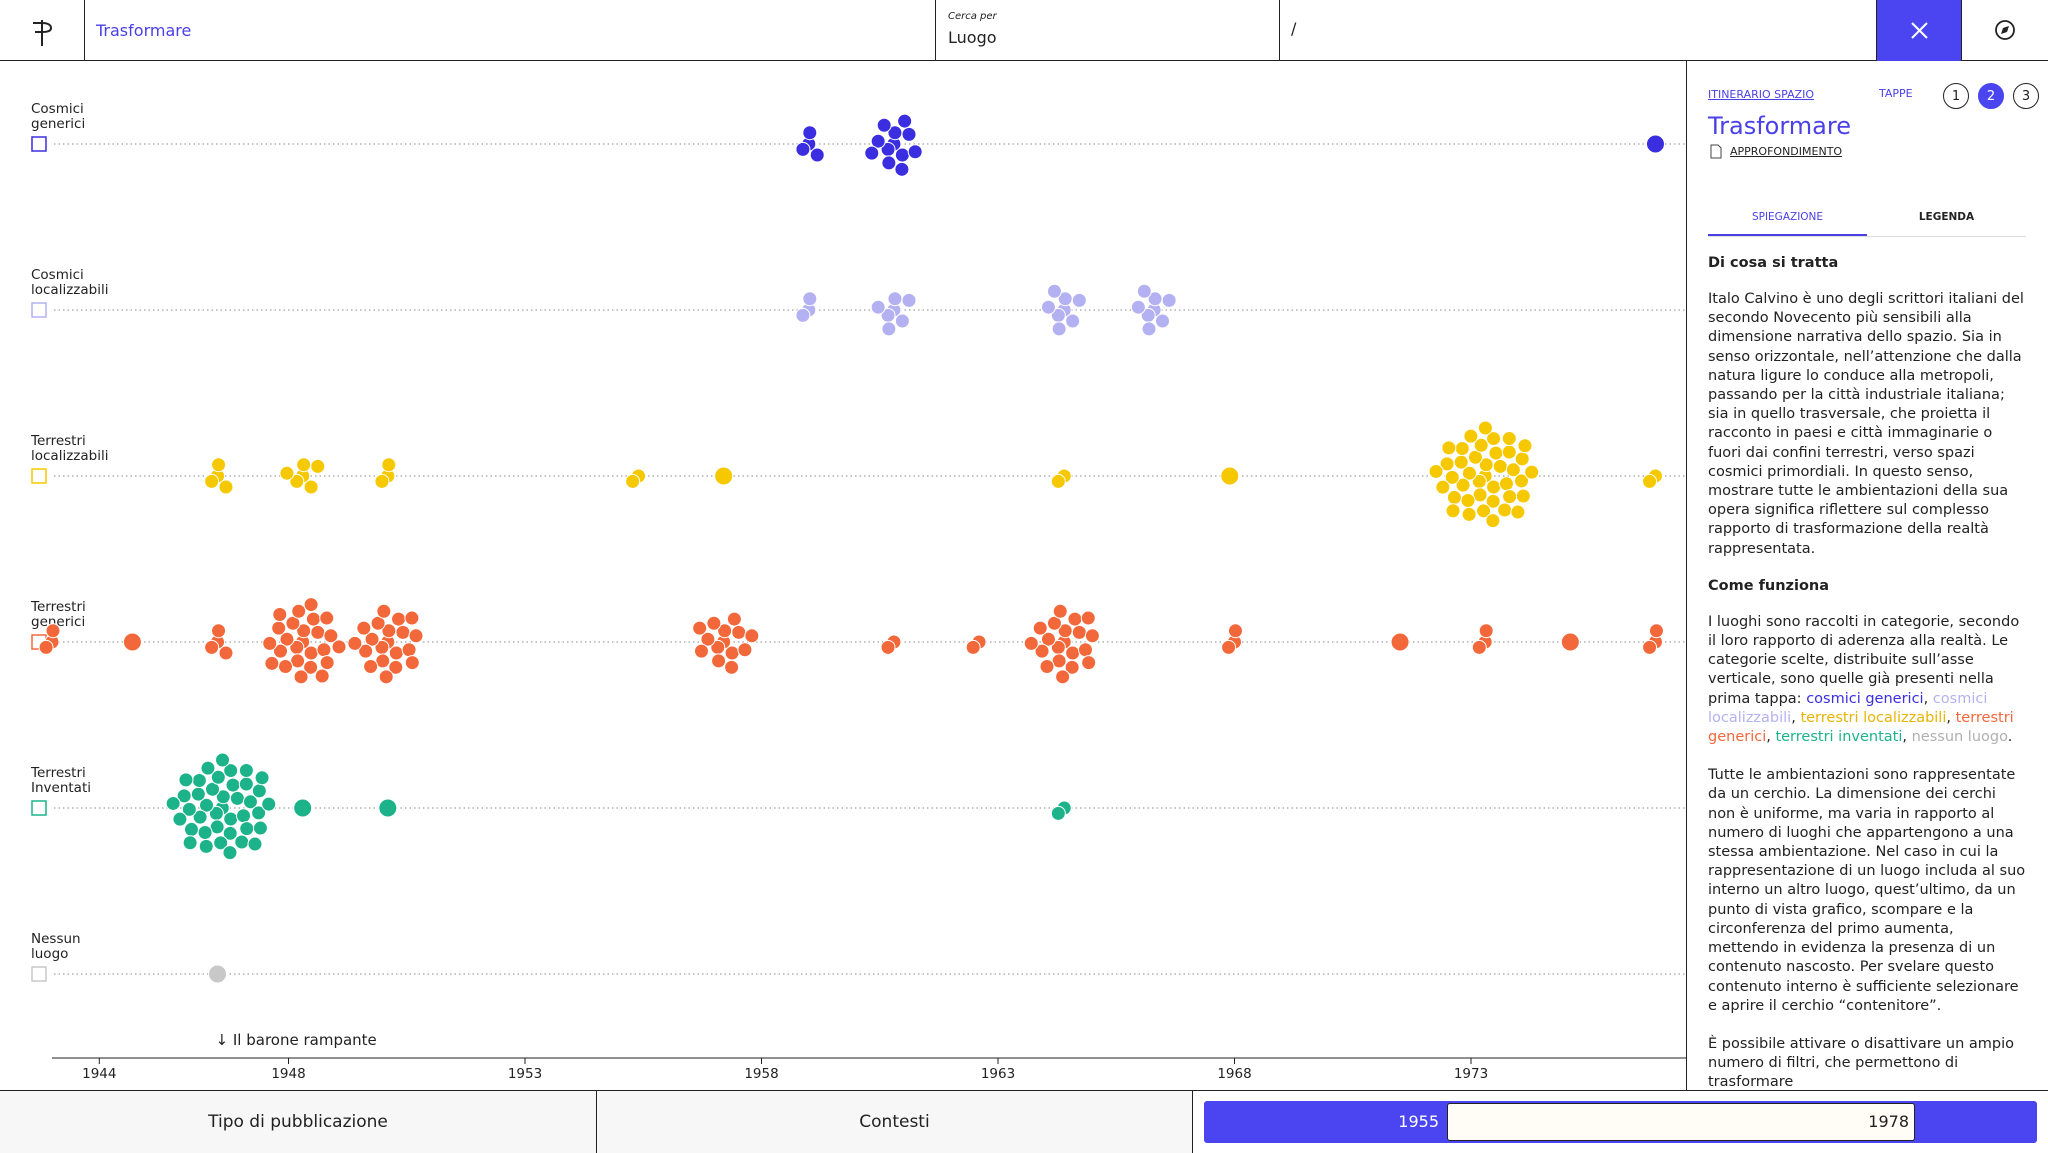 This screenshot has width=2048, height=1153. I want to click on steps-label: TAPPE, so click(1896, 93).